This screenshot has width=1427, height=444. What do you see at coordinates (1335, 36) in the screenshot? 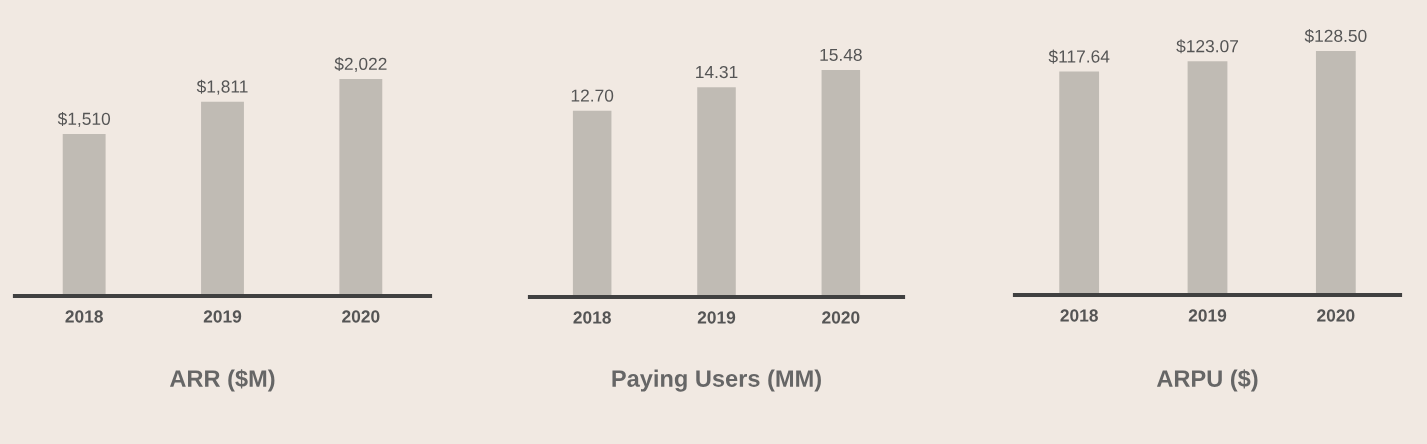
I see `data-label: $128.50` at bounding box center [1335, 36].